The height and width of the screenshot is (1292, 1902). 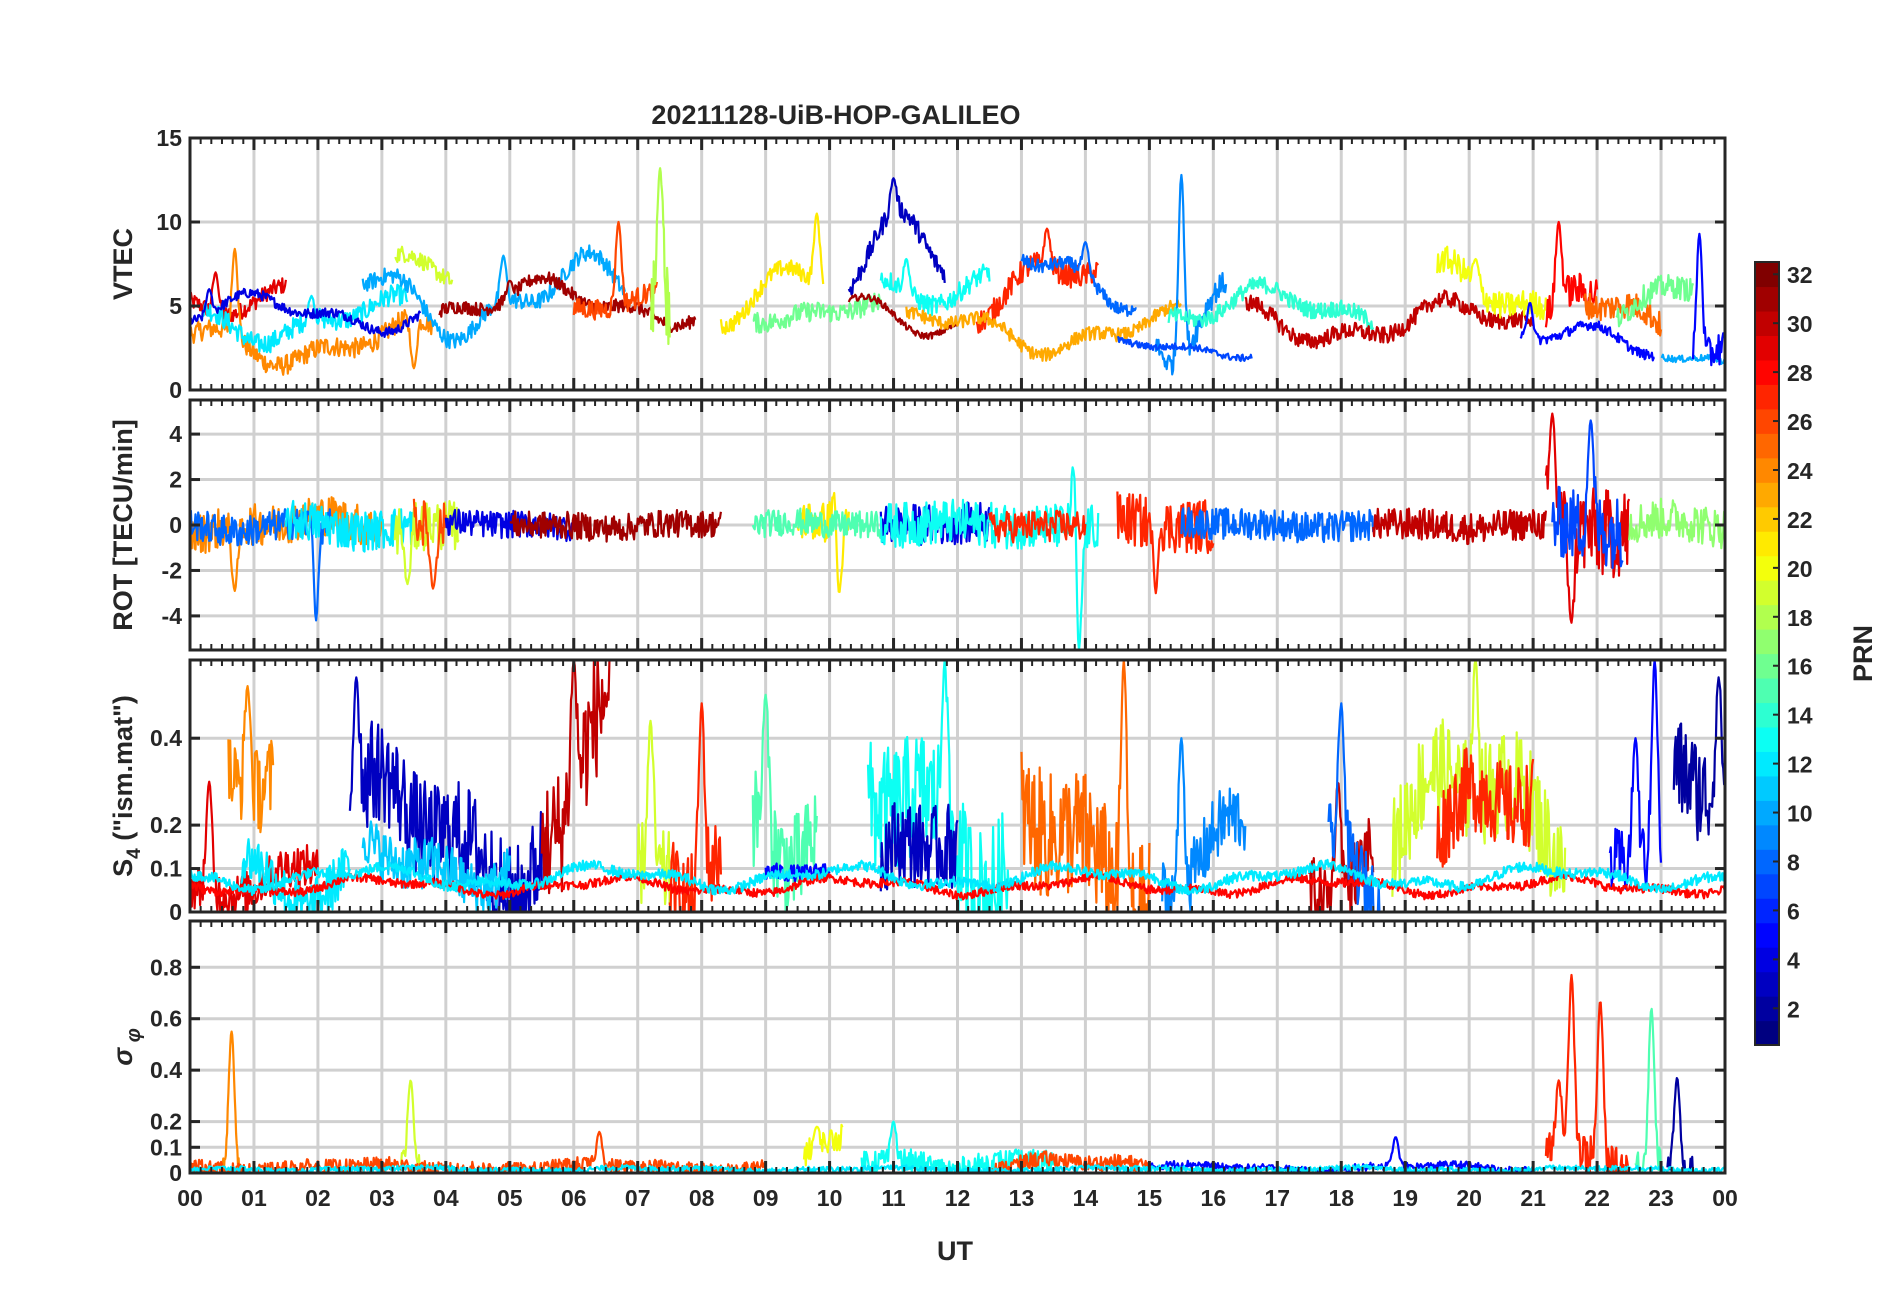 What do you see at coordinates (1800, 618) in the screenshot?
I see `colorbar-tick-label: 18` at bounding box center [1800, 618].